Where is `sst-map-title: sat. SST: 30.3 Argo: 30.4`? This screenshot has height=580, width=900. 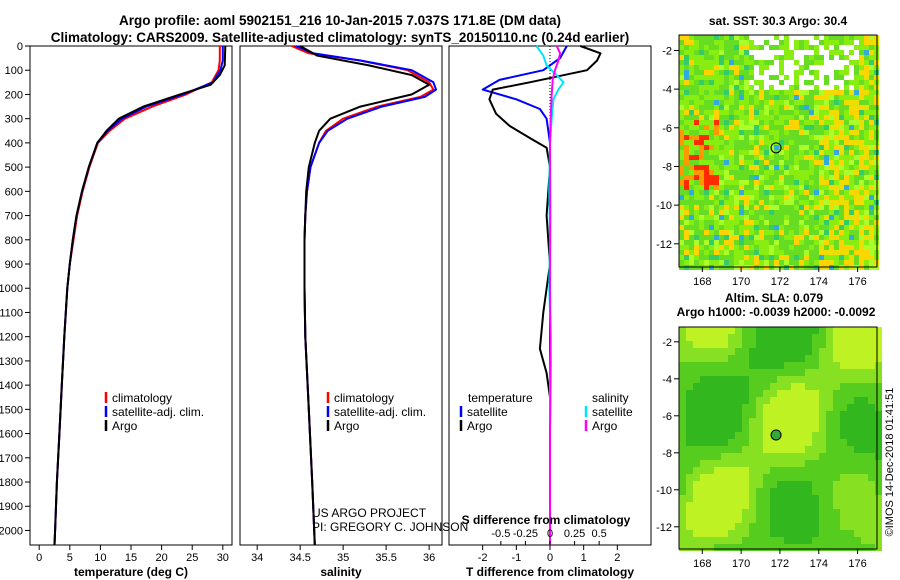 sst-map-title: sat. SST: 30.3 Argo: 30.4 is located at coordinates (778, 21).